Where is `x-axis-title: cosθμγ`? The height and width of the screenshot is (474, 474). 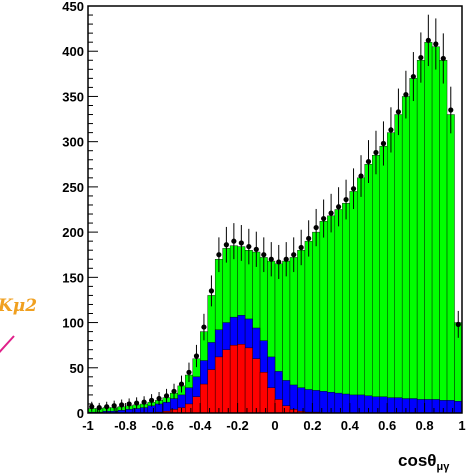
x-axis-title: cosθμγ is located at coordinates (424, 462).